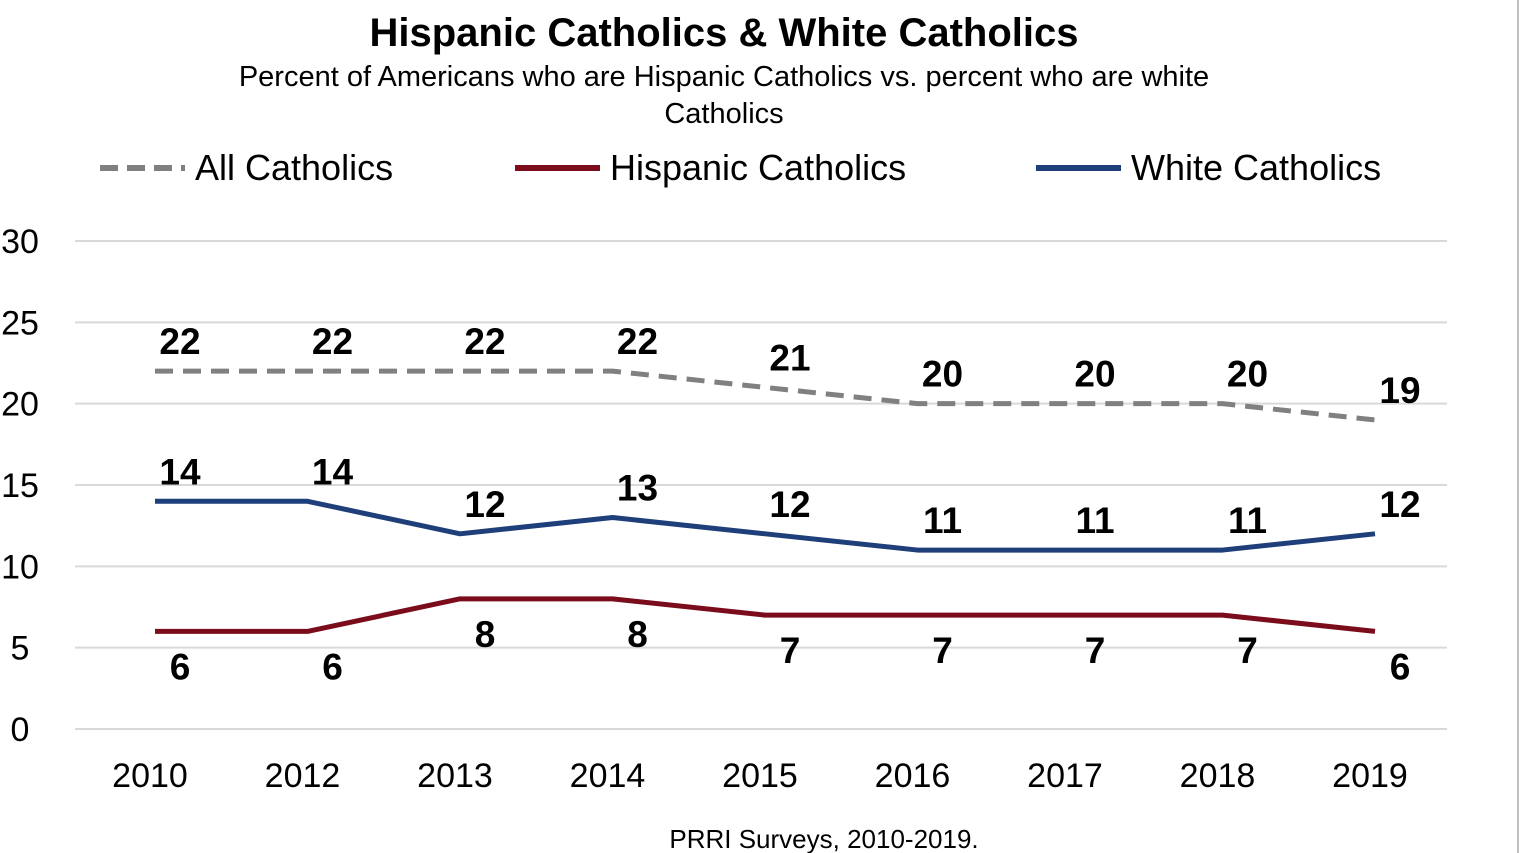 This screenshot has height=853, width=1521. What do you see at coordinates (765, 615) in the screenshot?
I see `series-line-hispanic-catholics` at bounding box center [765, 615].